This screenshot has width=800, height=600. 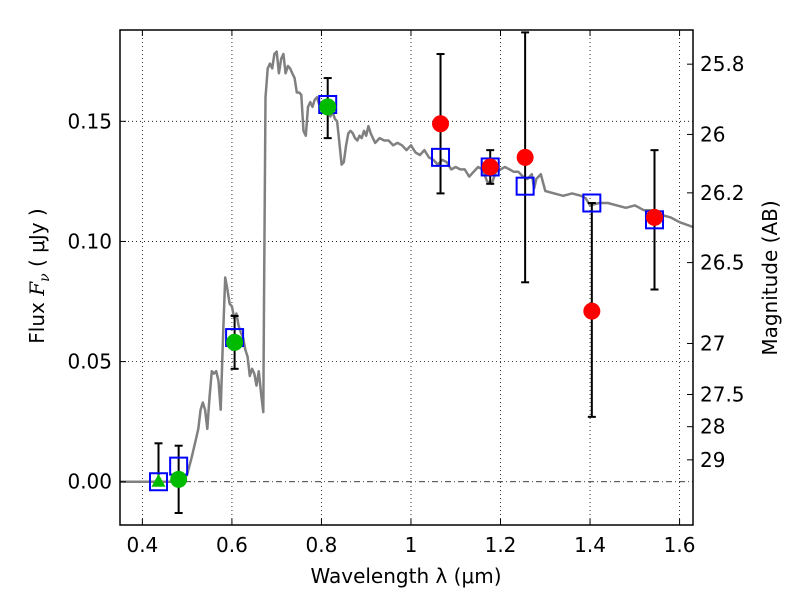 I want to click on y-tick-label: 0.05, so click(x=89, y=362).